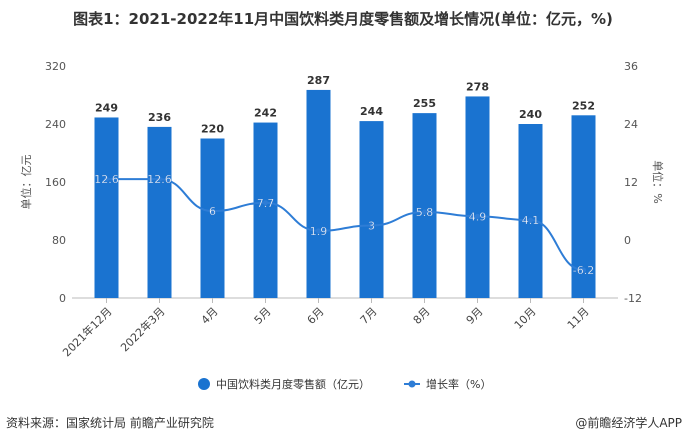 The image size is (686, 442). What do you see at coordinates (628, 423) in the screenshot?
I see `brand-note: @前瞻经济学人APP` at bounding box center [628, 423].